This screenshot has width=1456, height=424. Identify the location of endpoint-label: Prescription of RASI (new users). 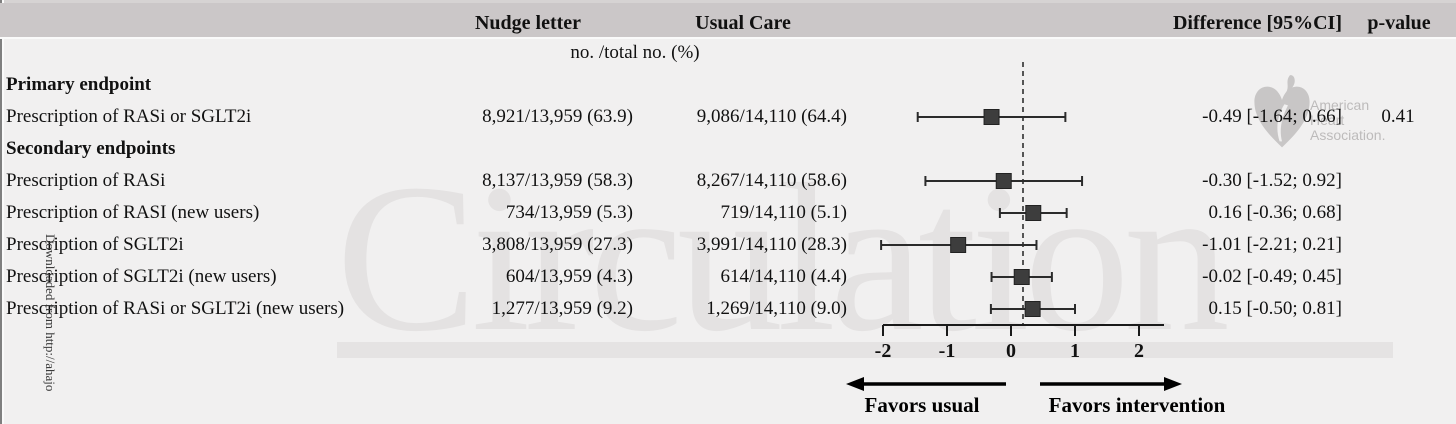
(133, 212).